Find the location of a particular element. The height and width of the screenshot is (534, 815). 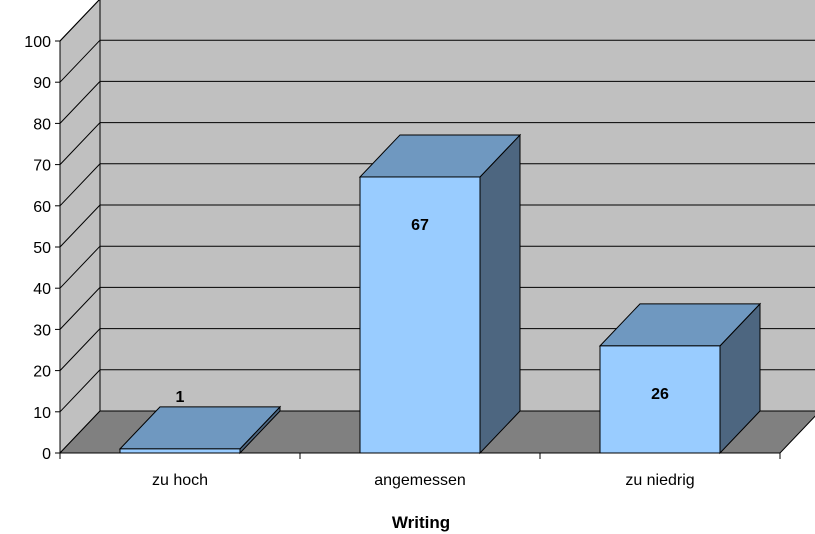

data-label: 67 is located at coordinates (420, 225).